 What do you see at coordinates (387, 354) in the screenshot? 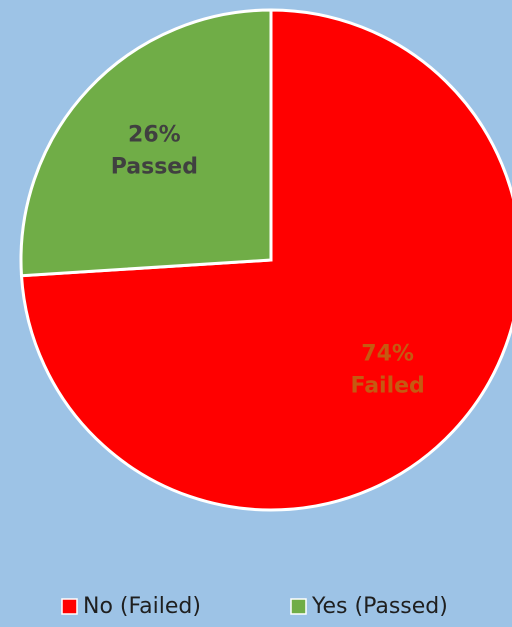
I see `data-label: 74%` at bounding box center [387, 354].